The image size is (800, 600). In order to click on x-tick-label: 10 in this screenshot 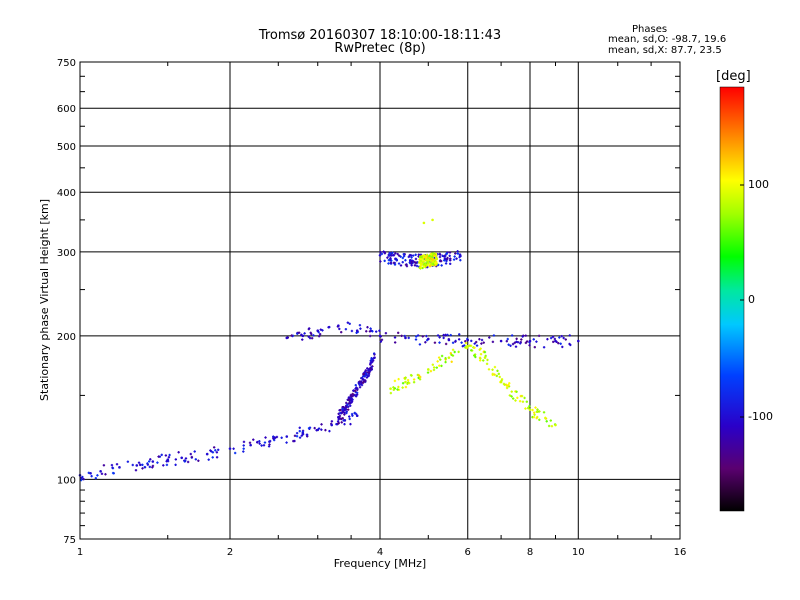, I will do `click(578, 552)`.